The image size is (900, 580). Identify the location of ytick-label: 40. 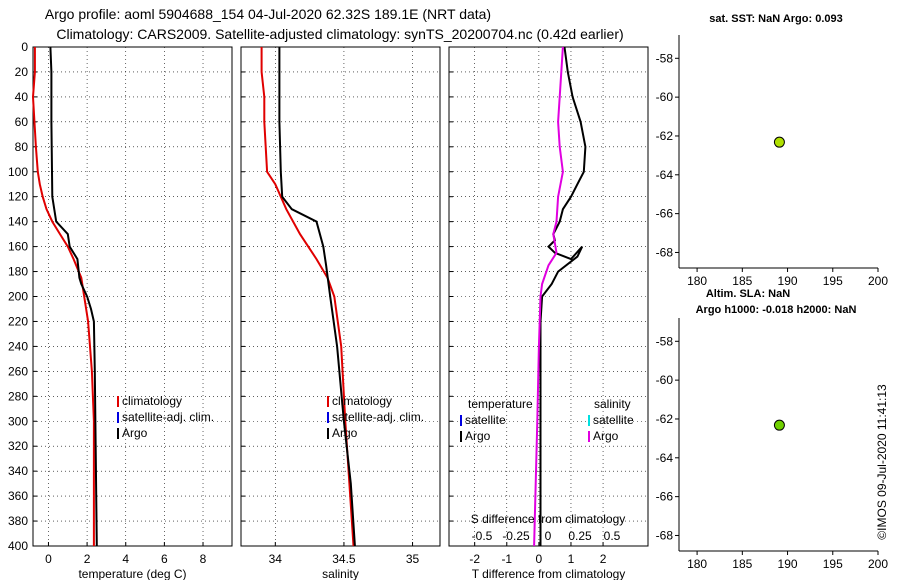
(22, 97).